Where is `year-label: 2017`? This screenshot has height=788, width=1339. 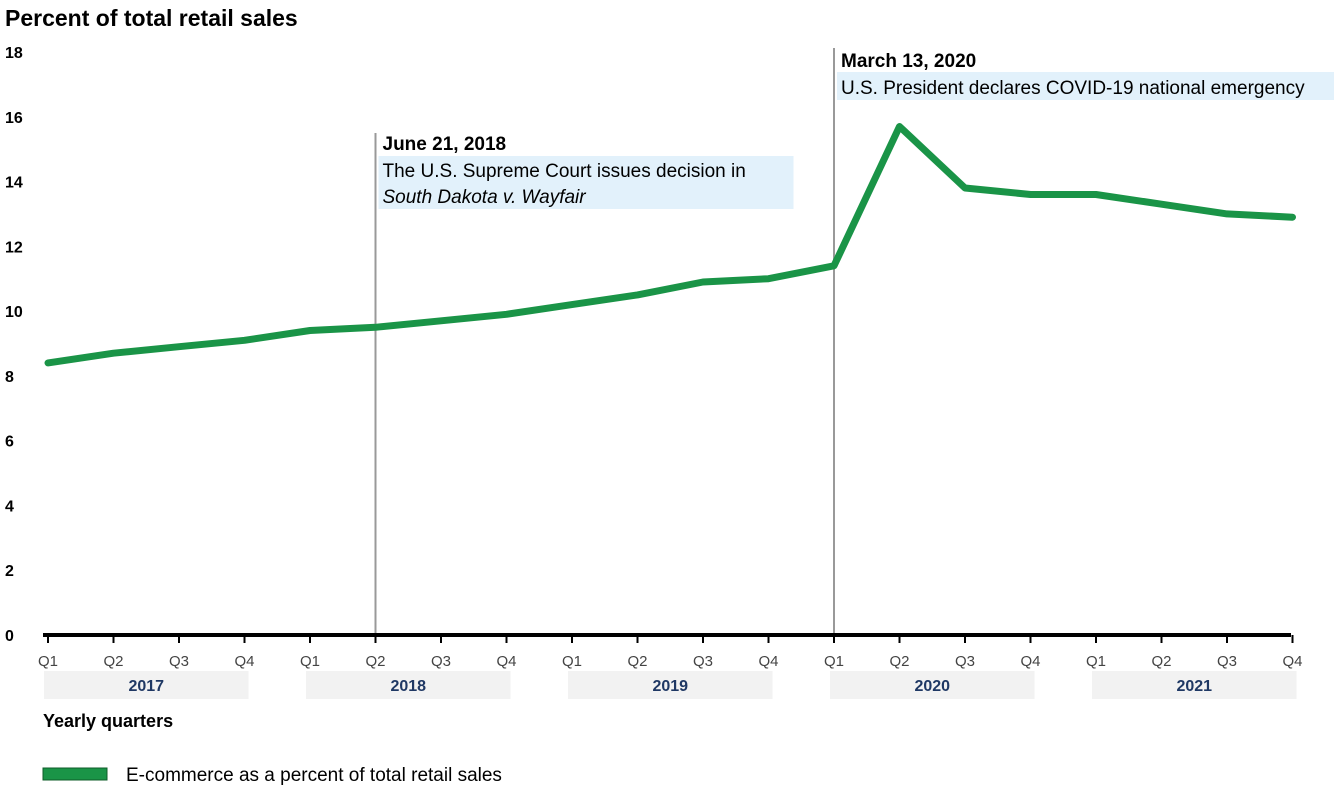
year-label: 2017 is located at coordinates (146, 686).